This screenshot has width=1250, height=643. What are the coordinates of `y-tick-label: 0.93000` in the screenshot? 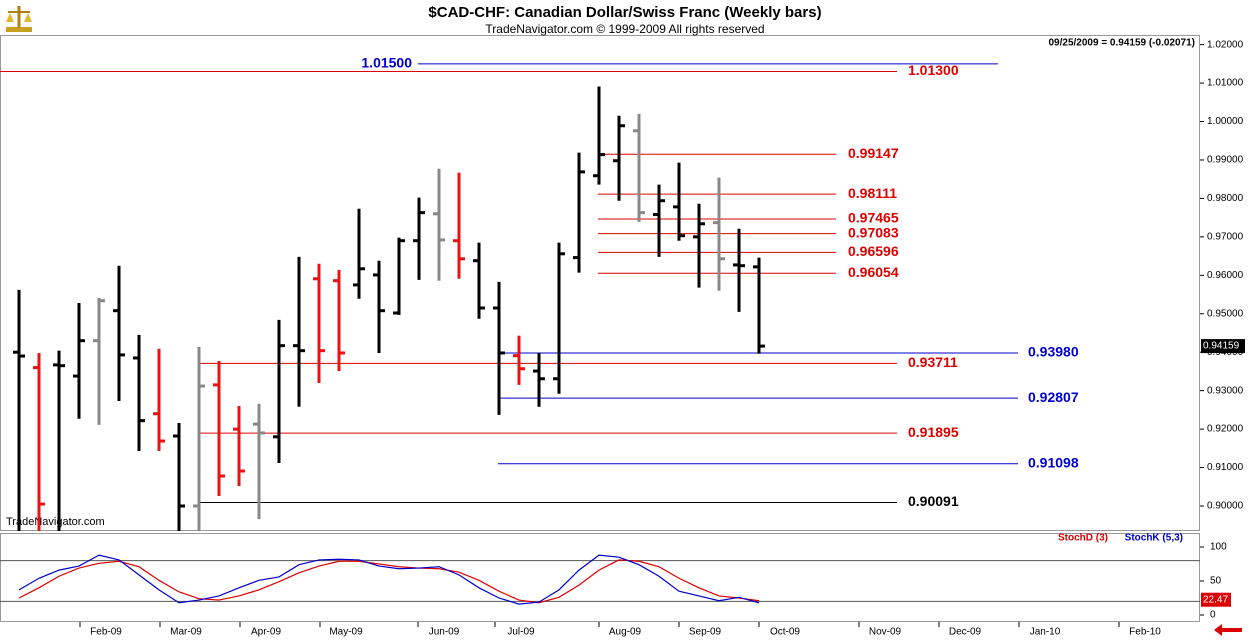 It's located at (1225, 390).